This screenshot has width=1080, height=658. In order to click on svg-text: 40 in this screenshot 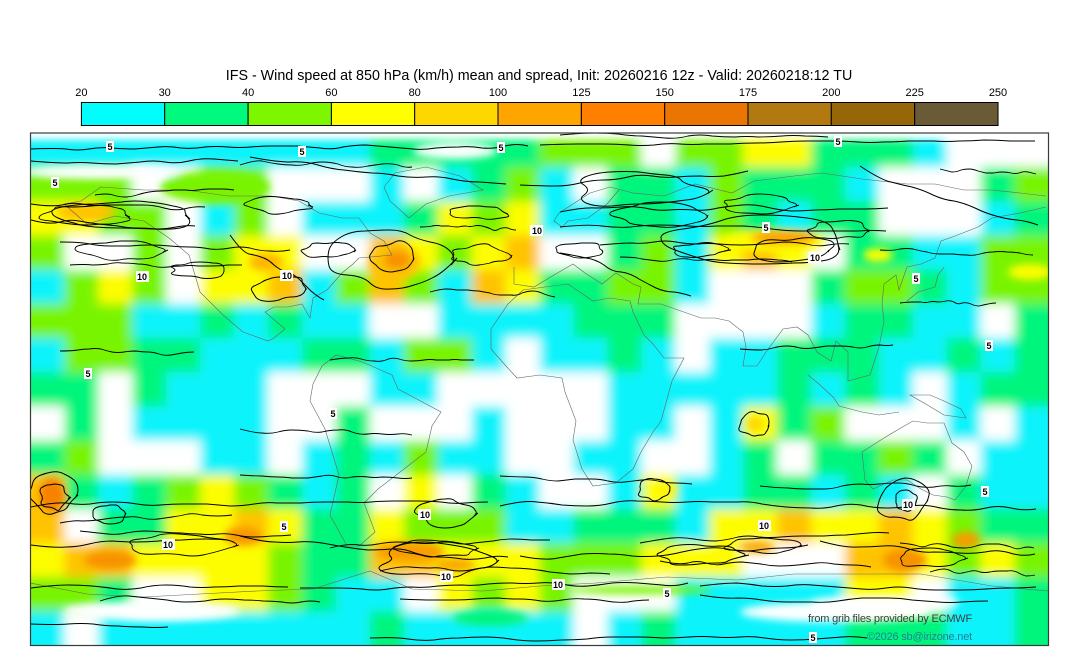, I will do `click(248, 93)`.